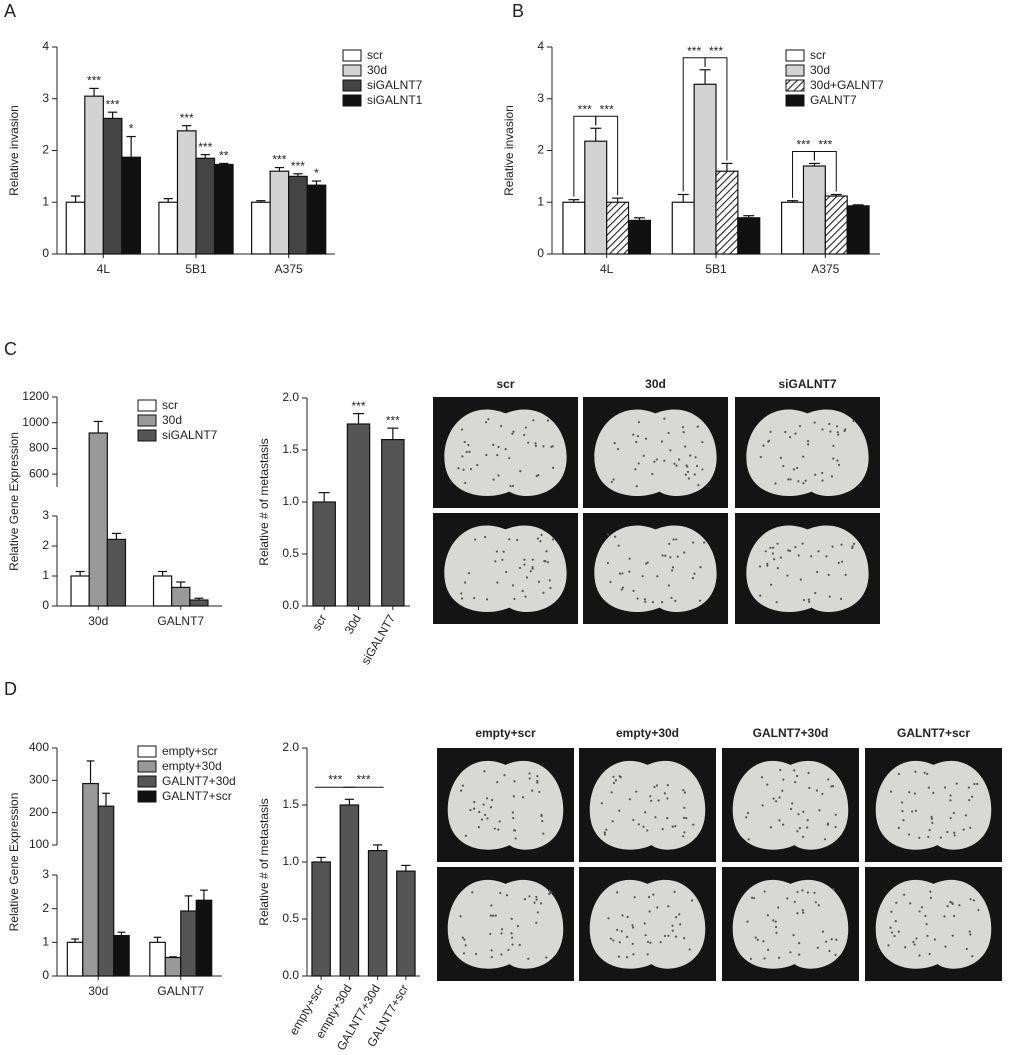 Image resolution: width=1010 pixels, height=1055 pixels. What do you see at coordinates (540, 201) in the screenshot?
I see `y-tick-label: 1` at bounding box center [540, 201].